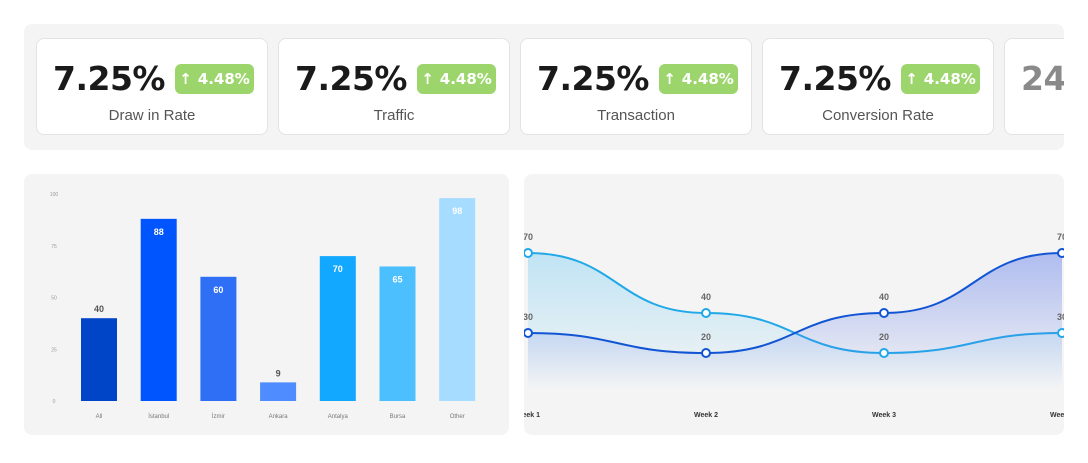 The height and width of the screenshot is (463, 1088). What do you see at coordinates (394, 115) in the screenshot?
I see `kpi-label: Traffic` at bounding box center [394, 115].